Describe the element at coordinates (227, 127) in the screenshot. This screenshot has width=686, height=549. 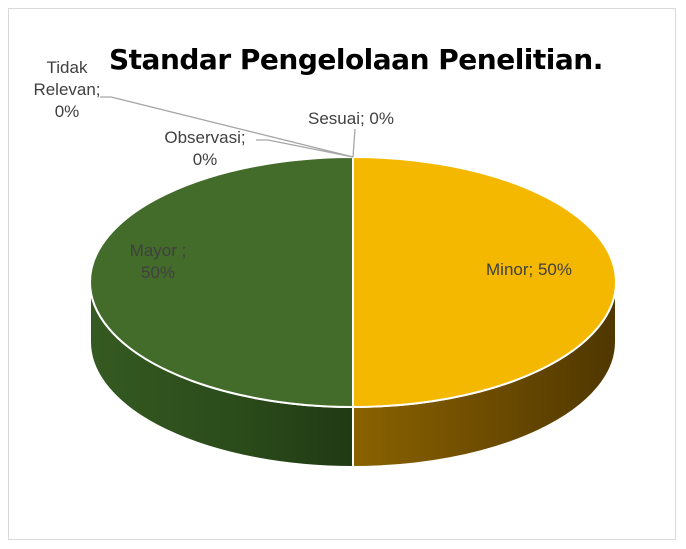
I see `leader-line-tidak-relevan` at that location.